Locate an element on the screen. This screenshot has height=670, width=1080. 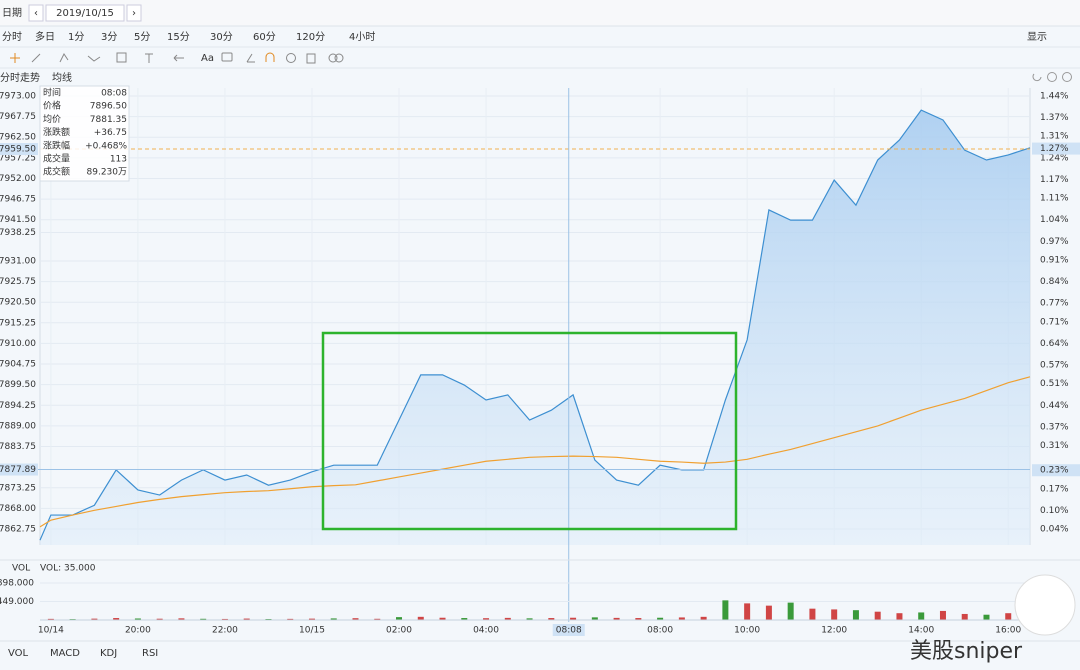
line-tool is located at coordinates (36, 58).